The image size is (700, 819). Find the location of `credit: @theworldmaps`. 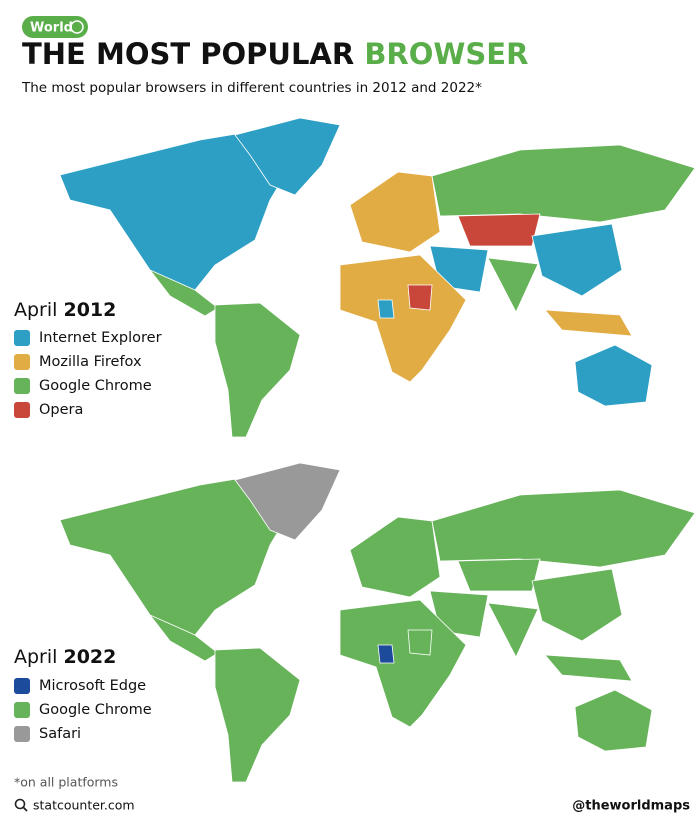

credit: @theworldmaps is located at coordinates (631, 806).